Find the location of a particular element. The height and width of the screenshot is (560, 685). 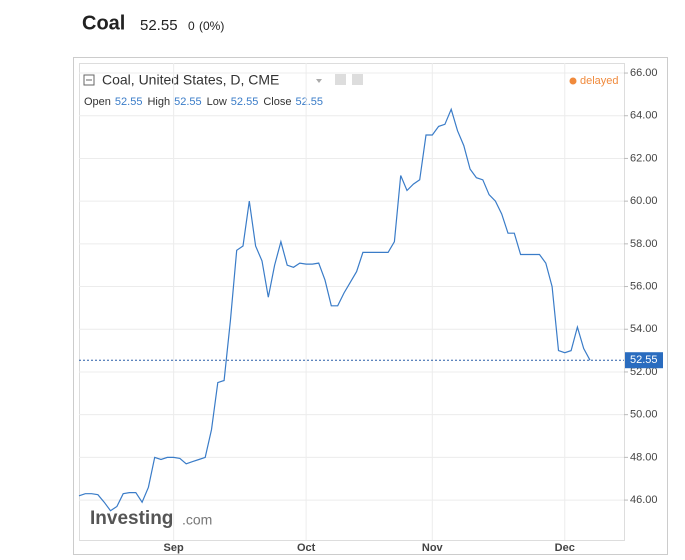

y-tick-label: 62.00 is located at coordinates (644, 158).